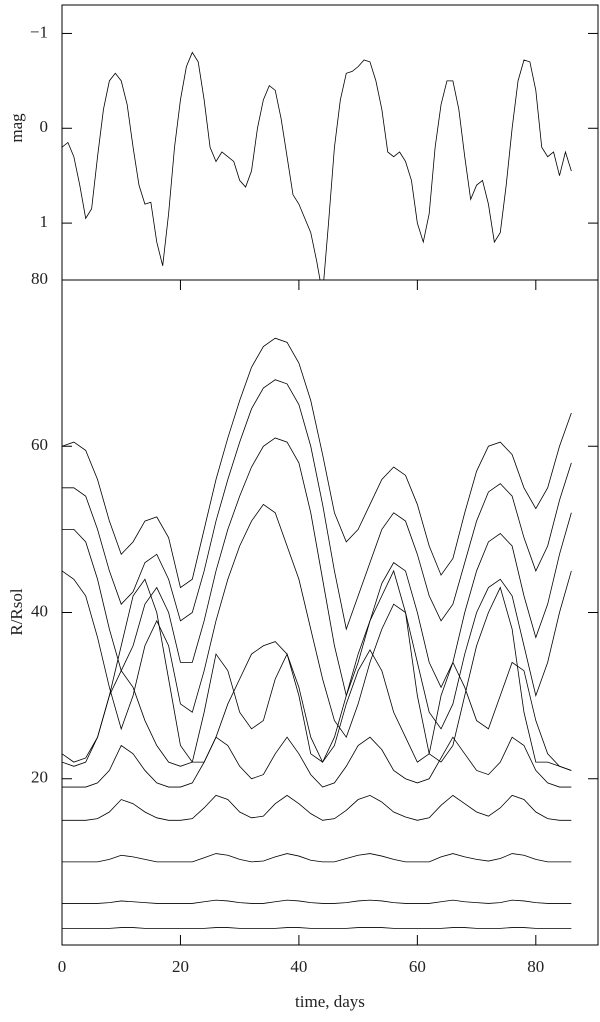 The width and height of the screenshot is (600, 1022). Describe the element at coordinates (39, 31) in the screenshot. I see `y-tick-label: −1` at that location.